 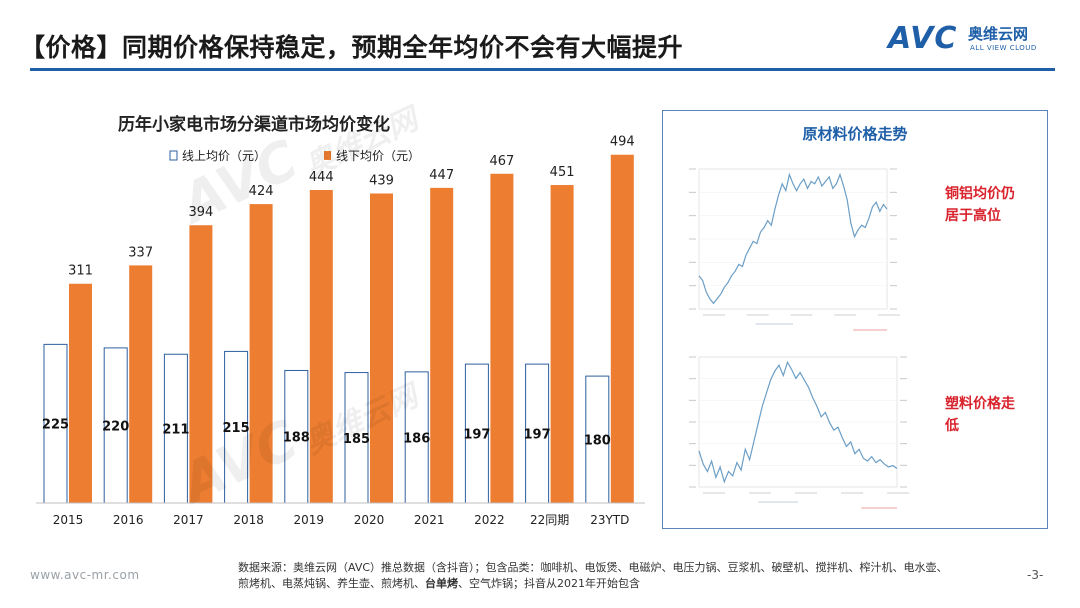 What do you see at coordinates (331, 583) in the screenshot?
I see `source-text: 煎烤机、电蒸炖锅、养生壶、煎烤机、` at bounding box center [331, 583].